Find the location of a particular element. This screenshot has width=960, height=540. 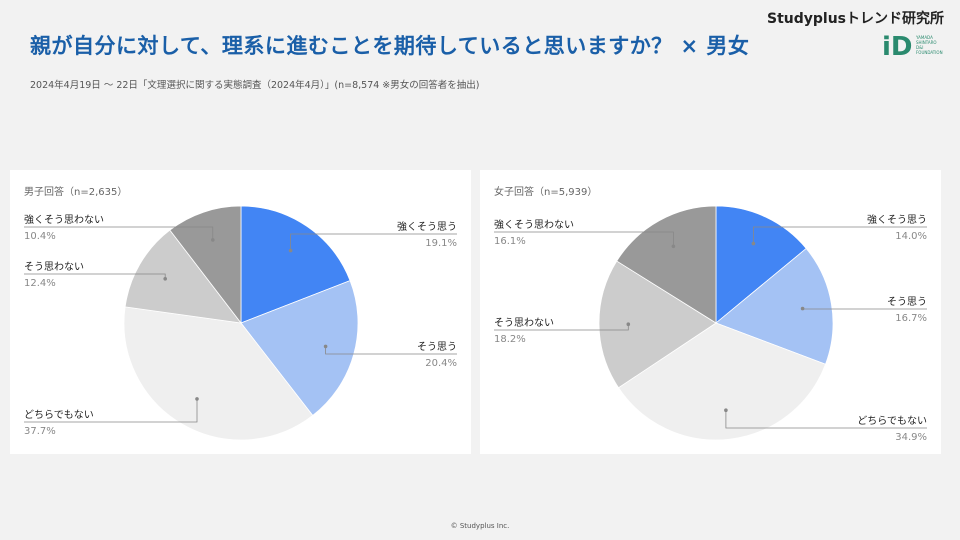

slice-value: 16.7% is located at coordinates (911, 318).